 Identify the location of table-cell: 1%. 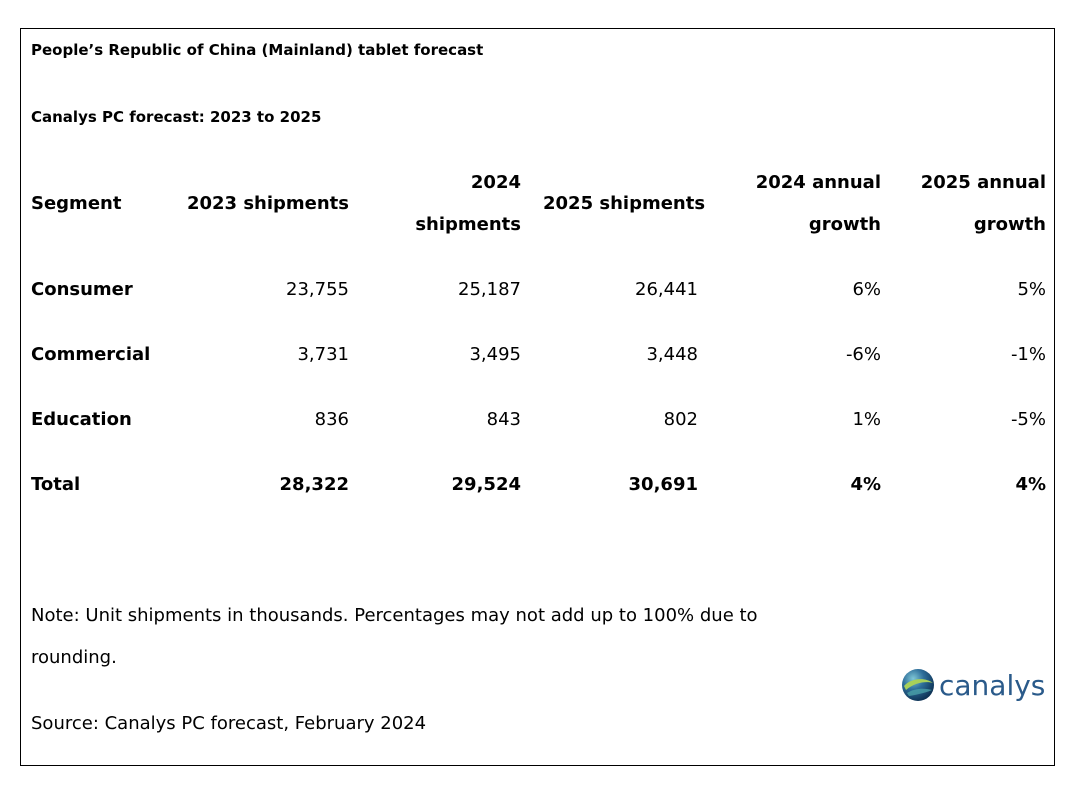
(866, 419).